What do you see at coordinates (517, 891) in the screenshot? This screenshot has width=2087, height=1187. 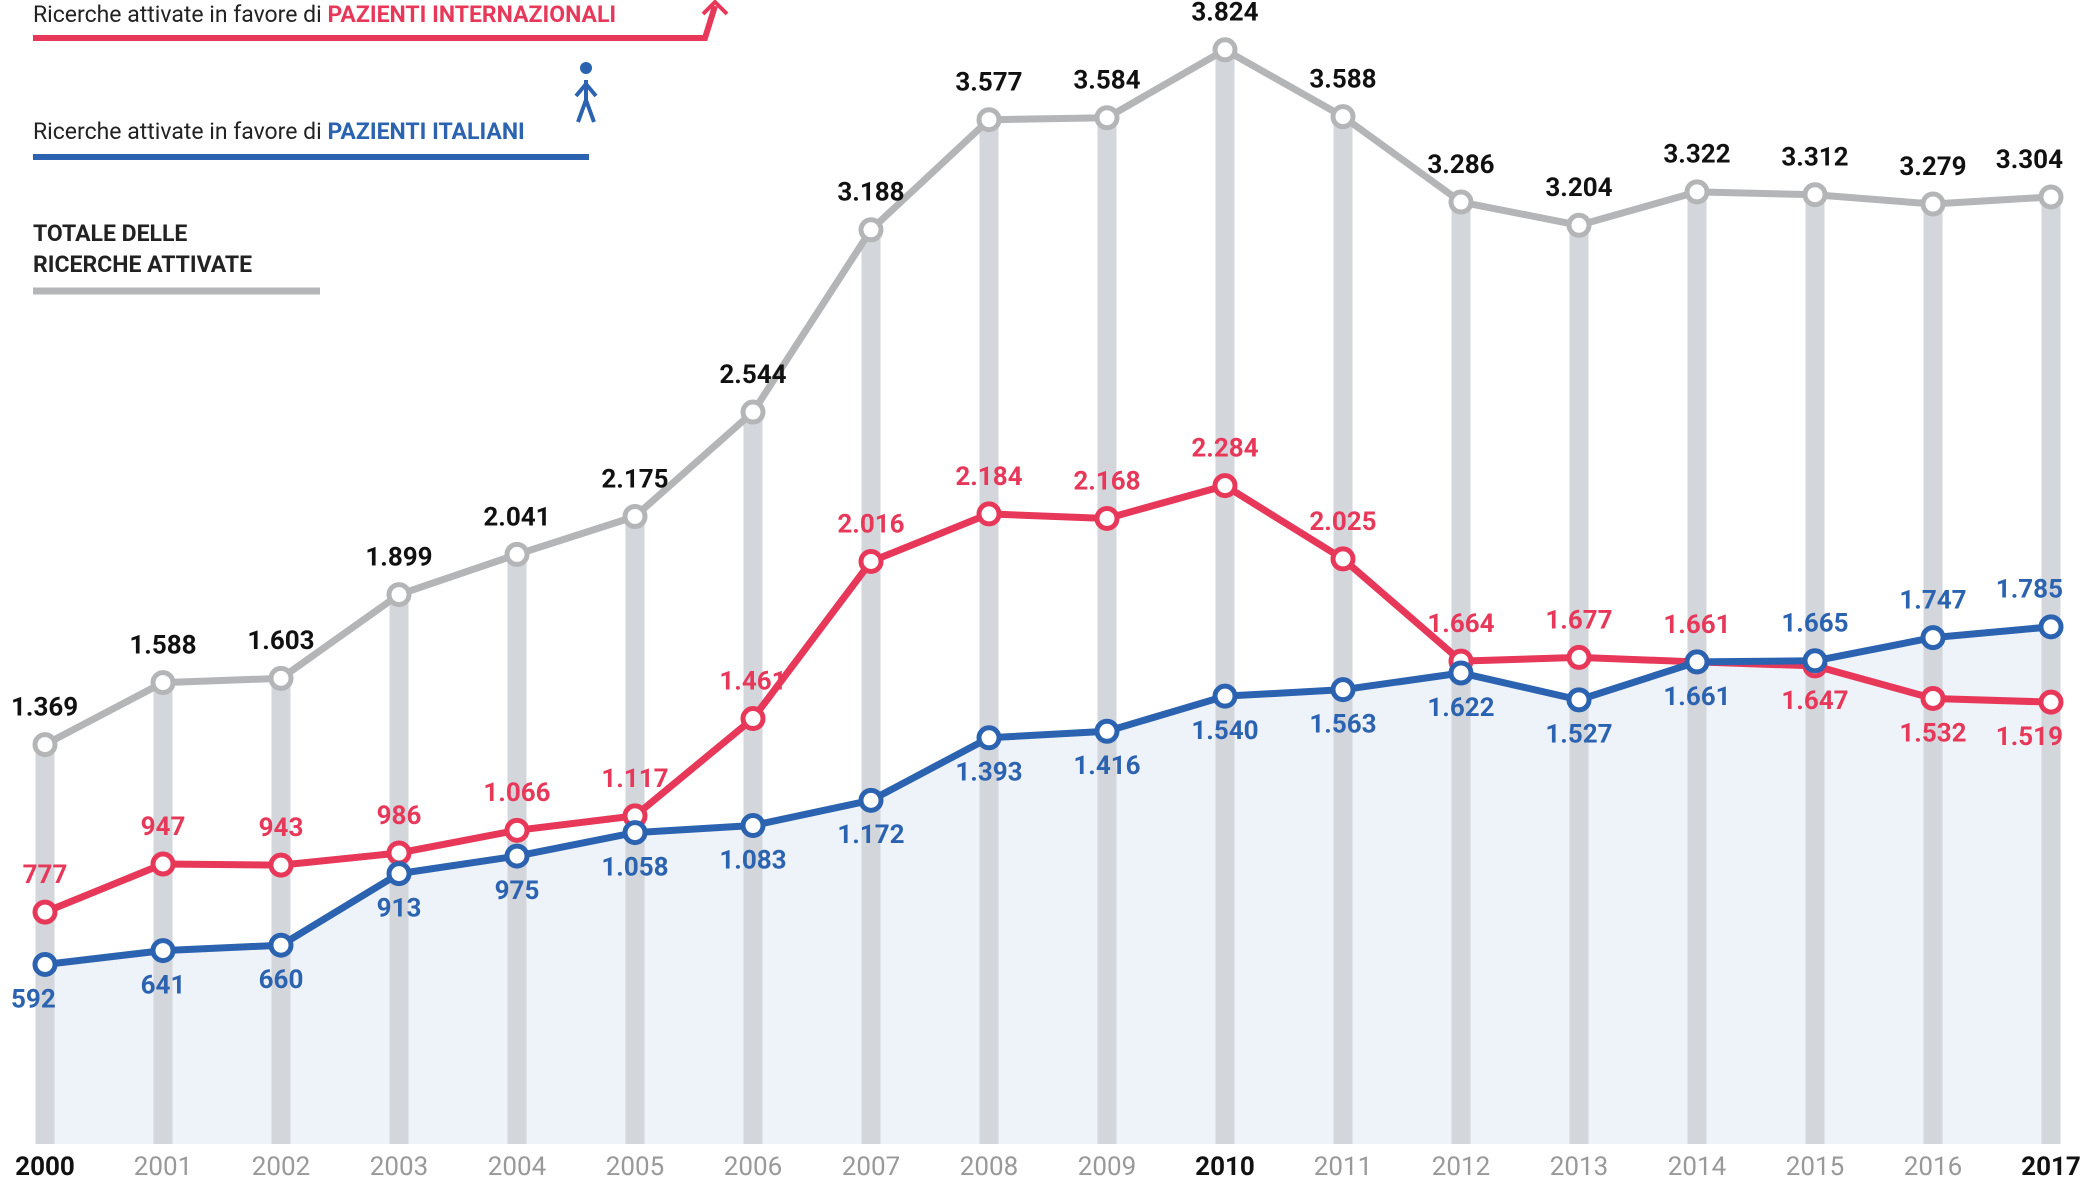 I see `value-label: 975` at bounding box center [517, 891].